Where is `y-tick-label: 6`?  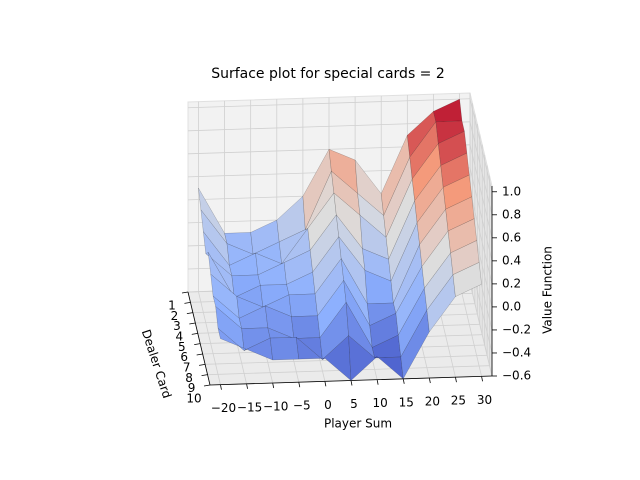 y-tick-label: 6 is located at coordinates (184, 357).